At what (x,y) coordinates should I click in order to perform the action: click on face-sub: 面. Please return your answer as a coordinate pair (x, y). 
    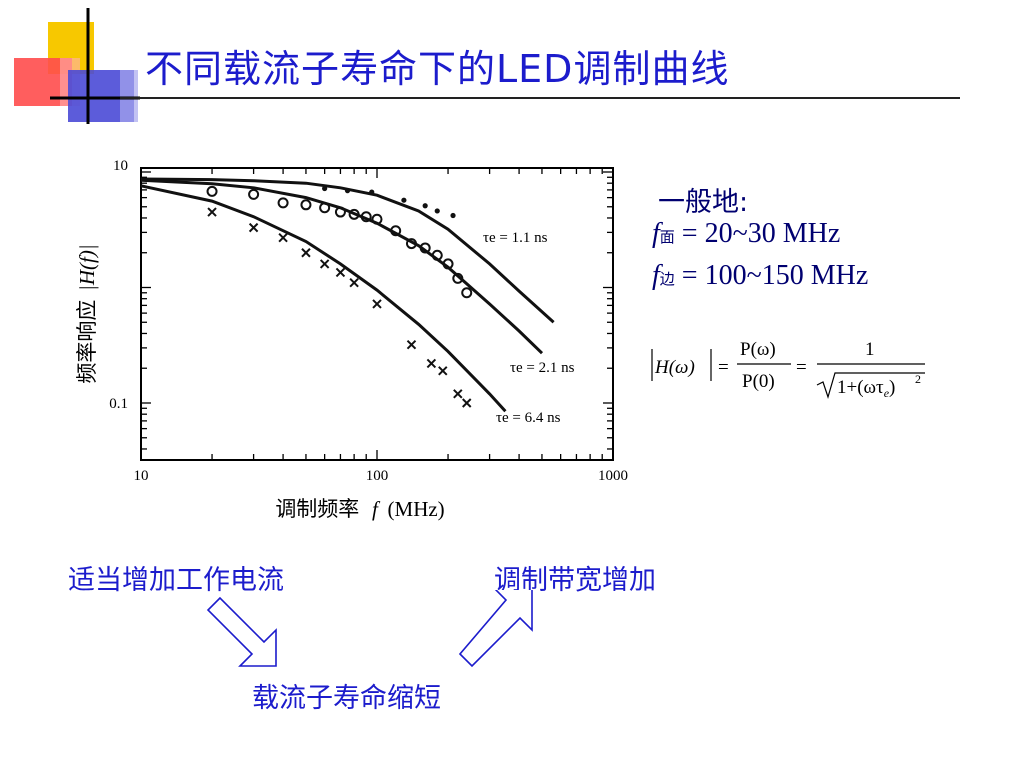
    Looking at the image, I should click on (667, 237).